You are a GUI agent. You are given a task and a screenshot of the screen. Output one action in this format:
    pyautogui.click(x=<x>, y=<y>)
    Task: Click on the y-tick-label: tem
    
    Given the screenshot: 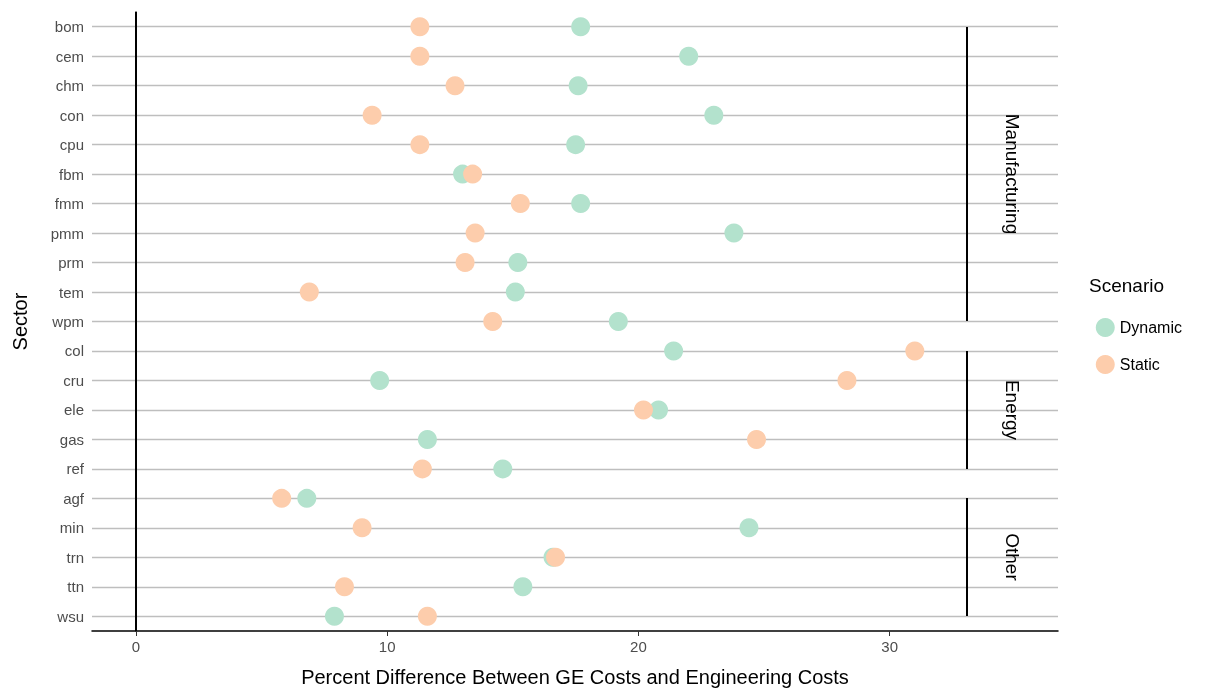 What is the action you would take?
    pyautogui.click(x=71, y=292)
    